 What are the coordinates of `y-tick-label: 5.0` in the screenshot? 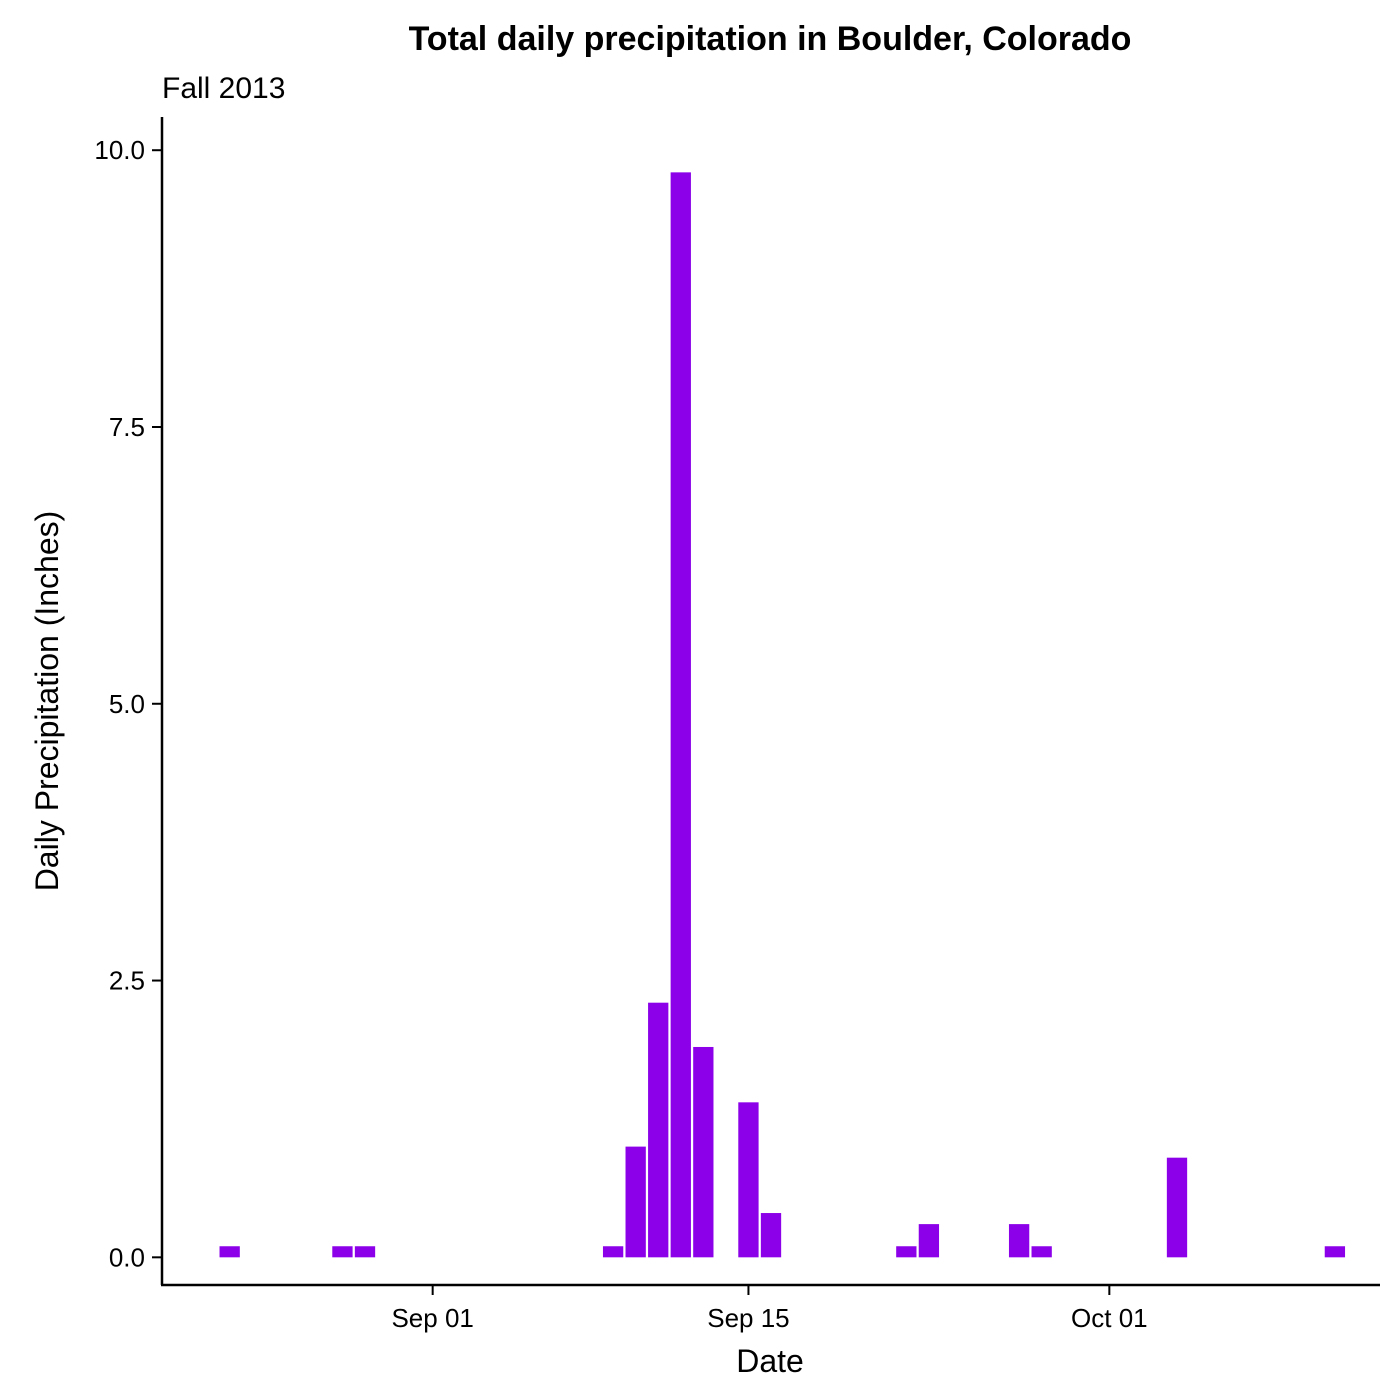 It's located at (127, 704).